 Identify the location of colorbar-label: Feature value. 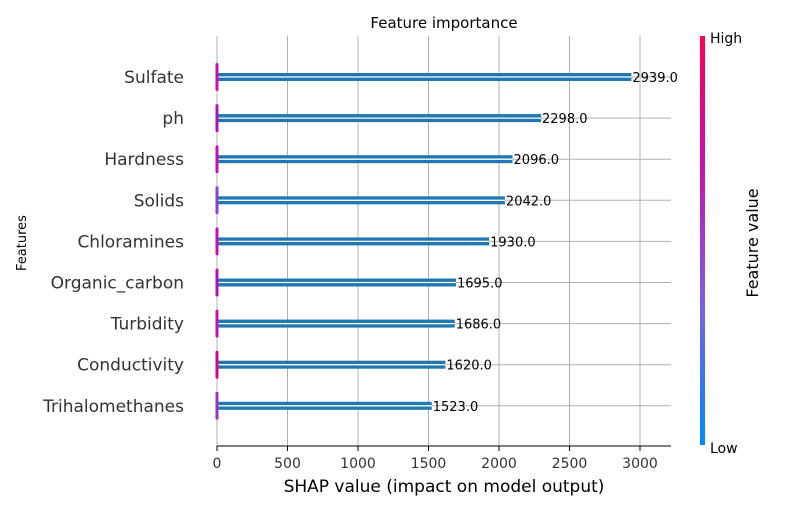
(752, 242).